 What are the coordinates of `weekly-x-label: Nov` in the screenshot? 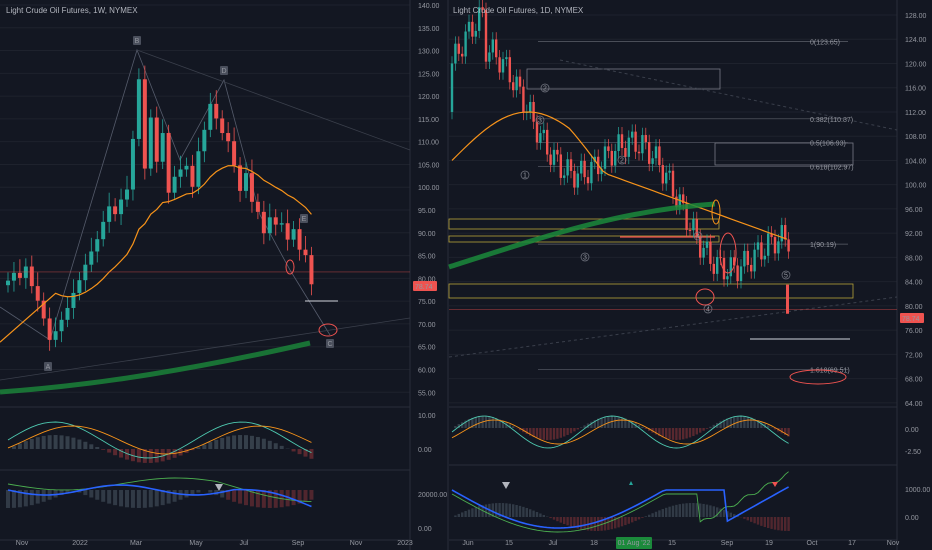 It's located at (22, 543).